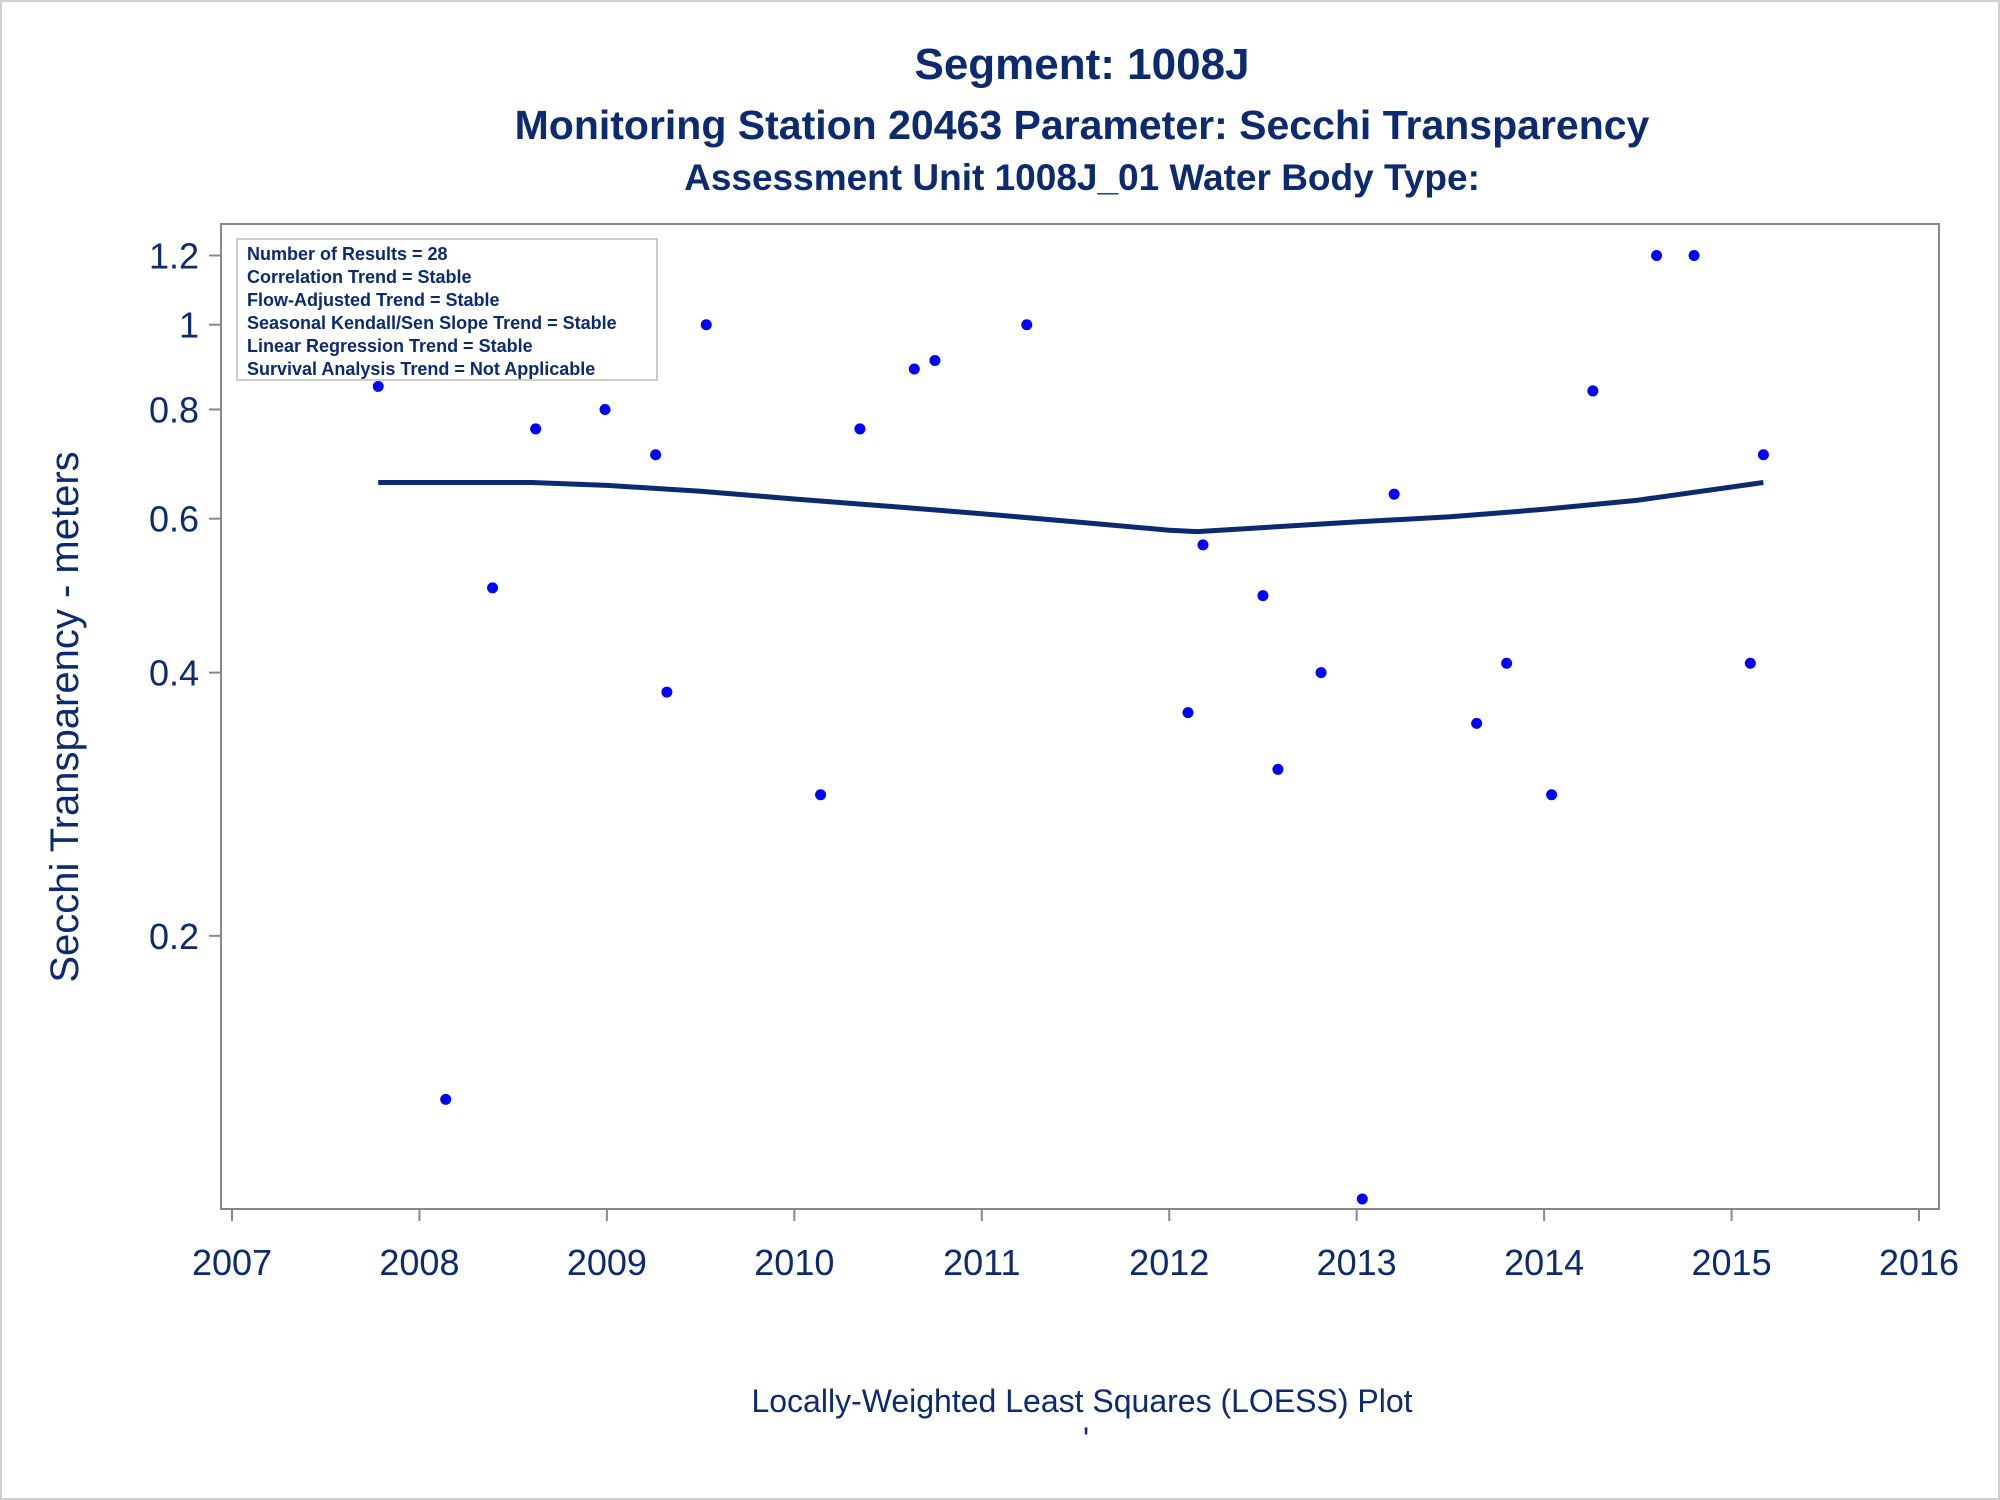 The image size is (2000, 1500). What do you see at coordinates (185, 596) in the screenshot?
I see `y-axis: 0.2 0.4 0.6 0.8 1 1.2` at bounding box center [185, 596].